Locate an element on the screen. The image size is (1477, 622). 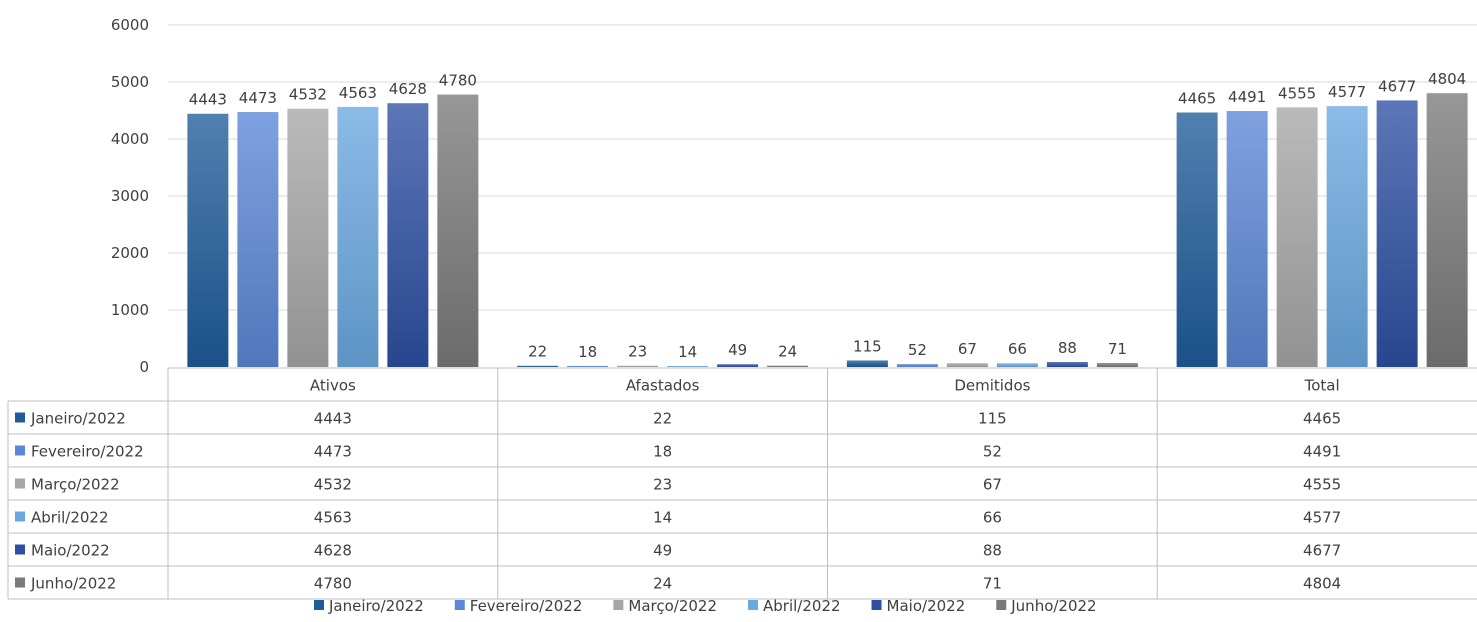
data-label: 4577 is located at coordinates (1347, 92).